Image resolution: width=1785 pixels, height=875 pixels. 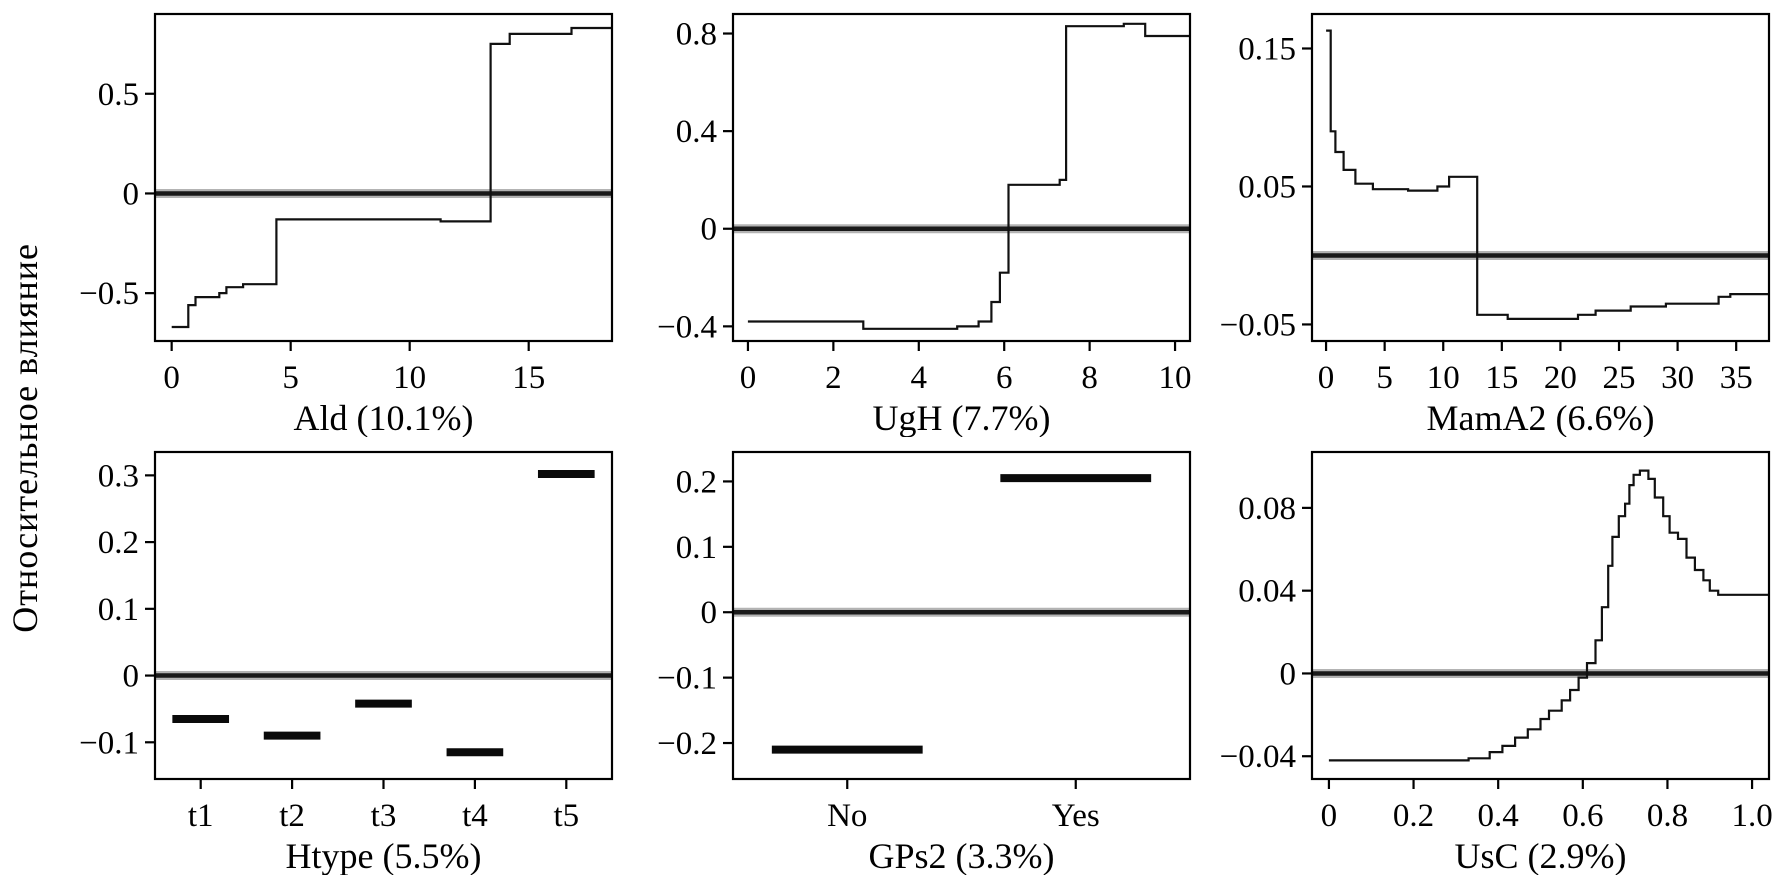 I want to click on x-tick-label: Yes, so click(x=1076, y=816).